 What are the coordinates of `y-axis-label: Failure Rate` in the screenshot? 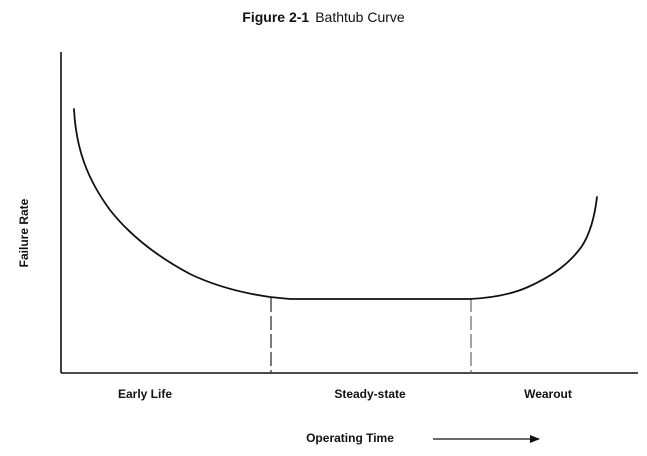 It's located at (24, 233).